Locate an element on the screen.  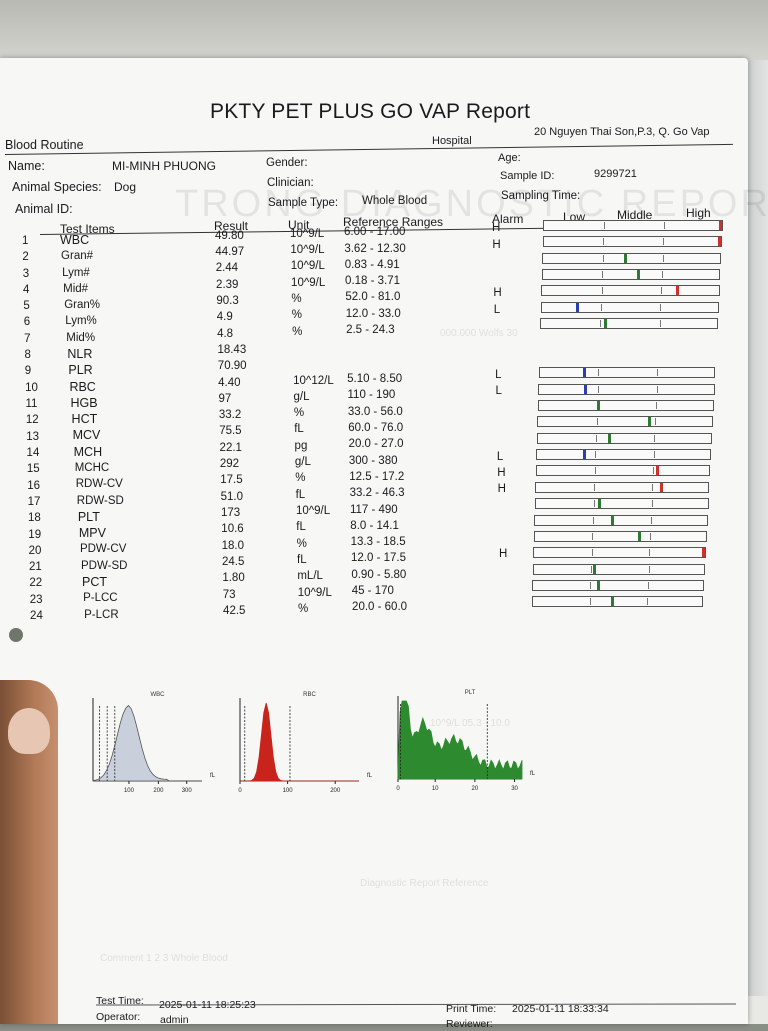
x-tick-label: 20 is located at coordinates (475, 789).